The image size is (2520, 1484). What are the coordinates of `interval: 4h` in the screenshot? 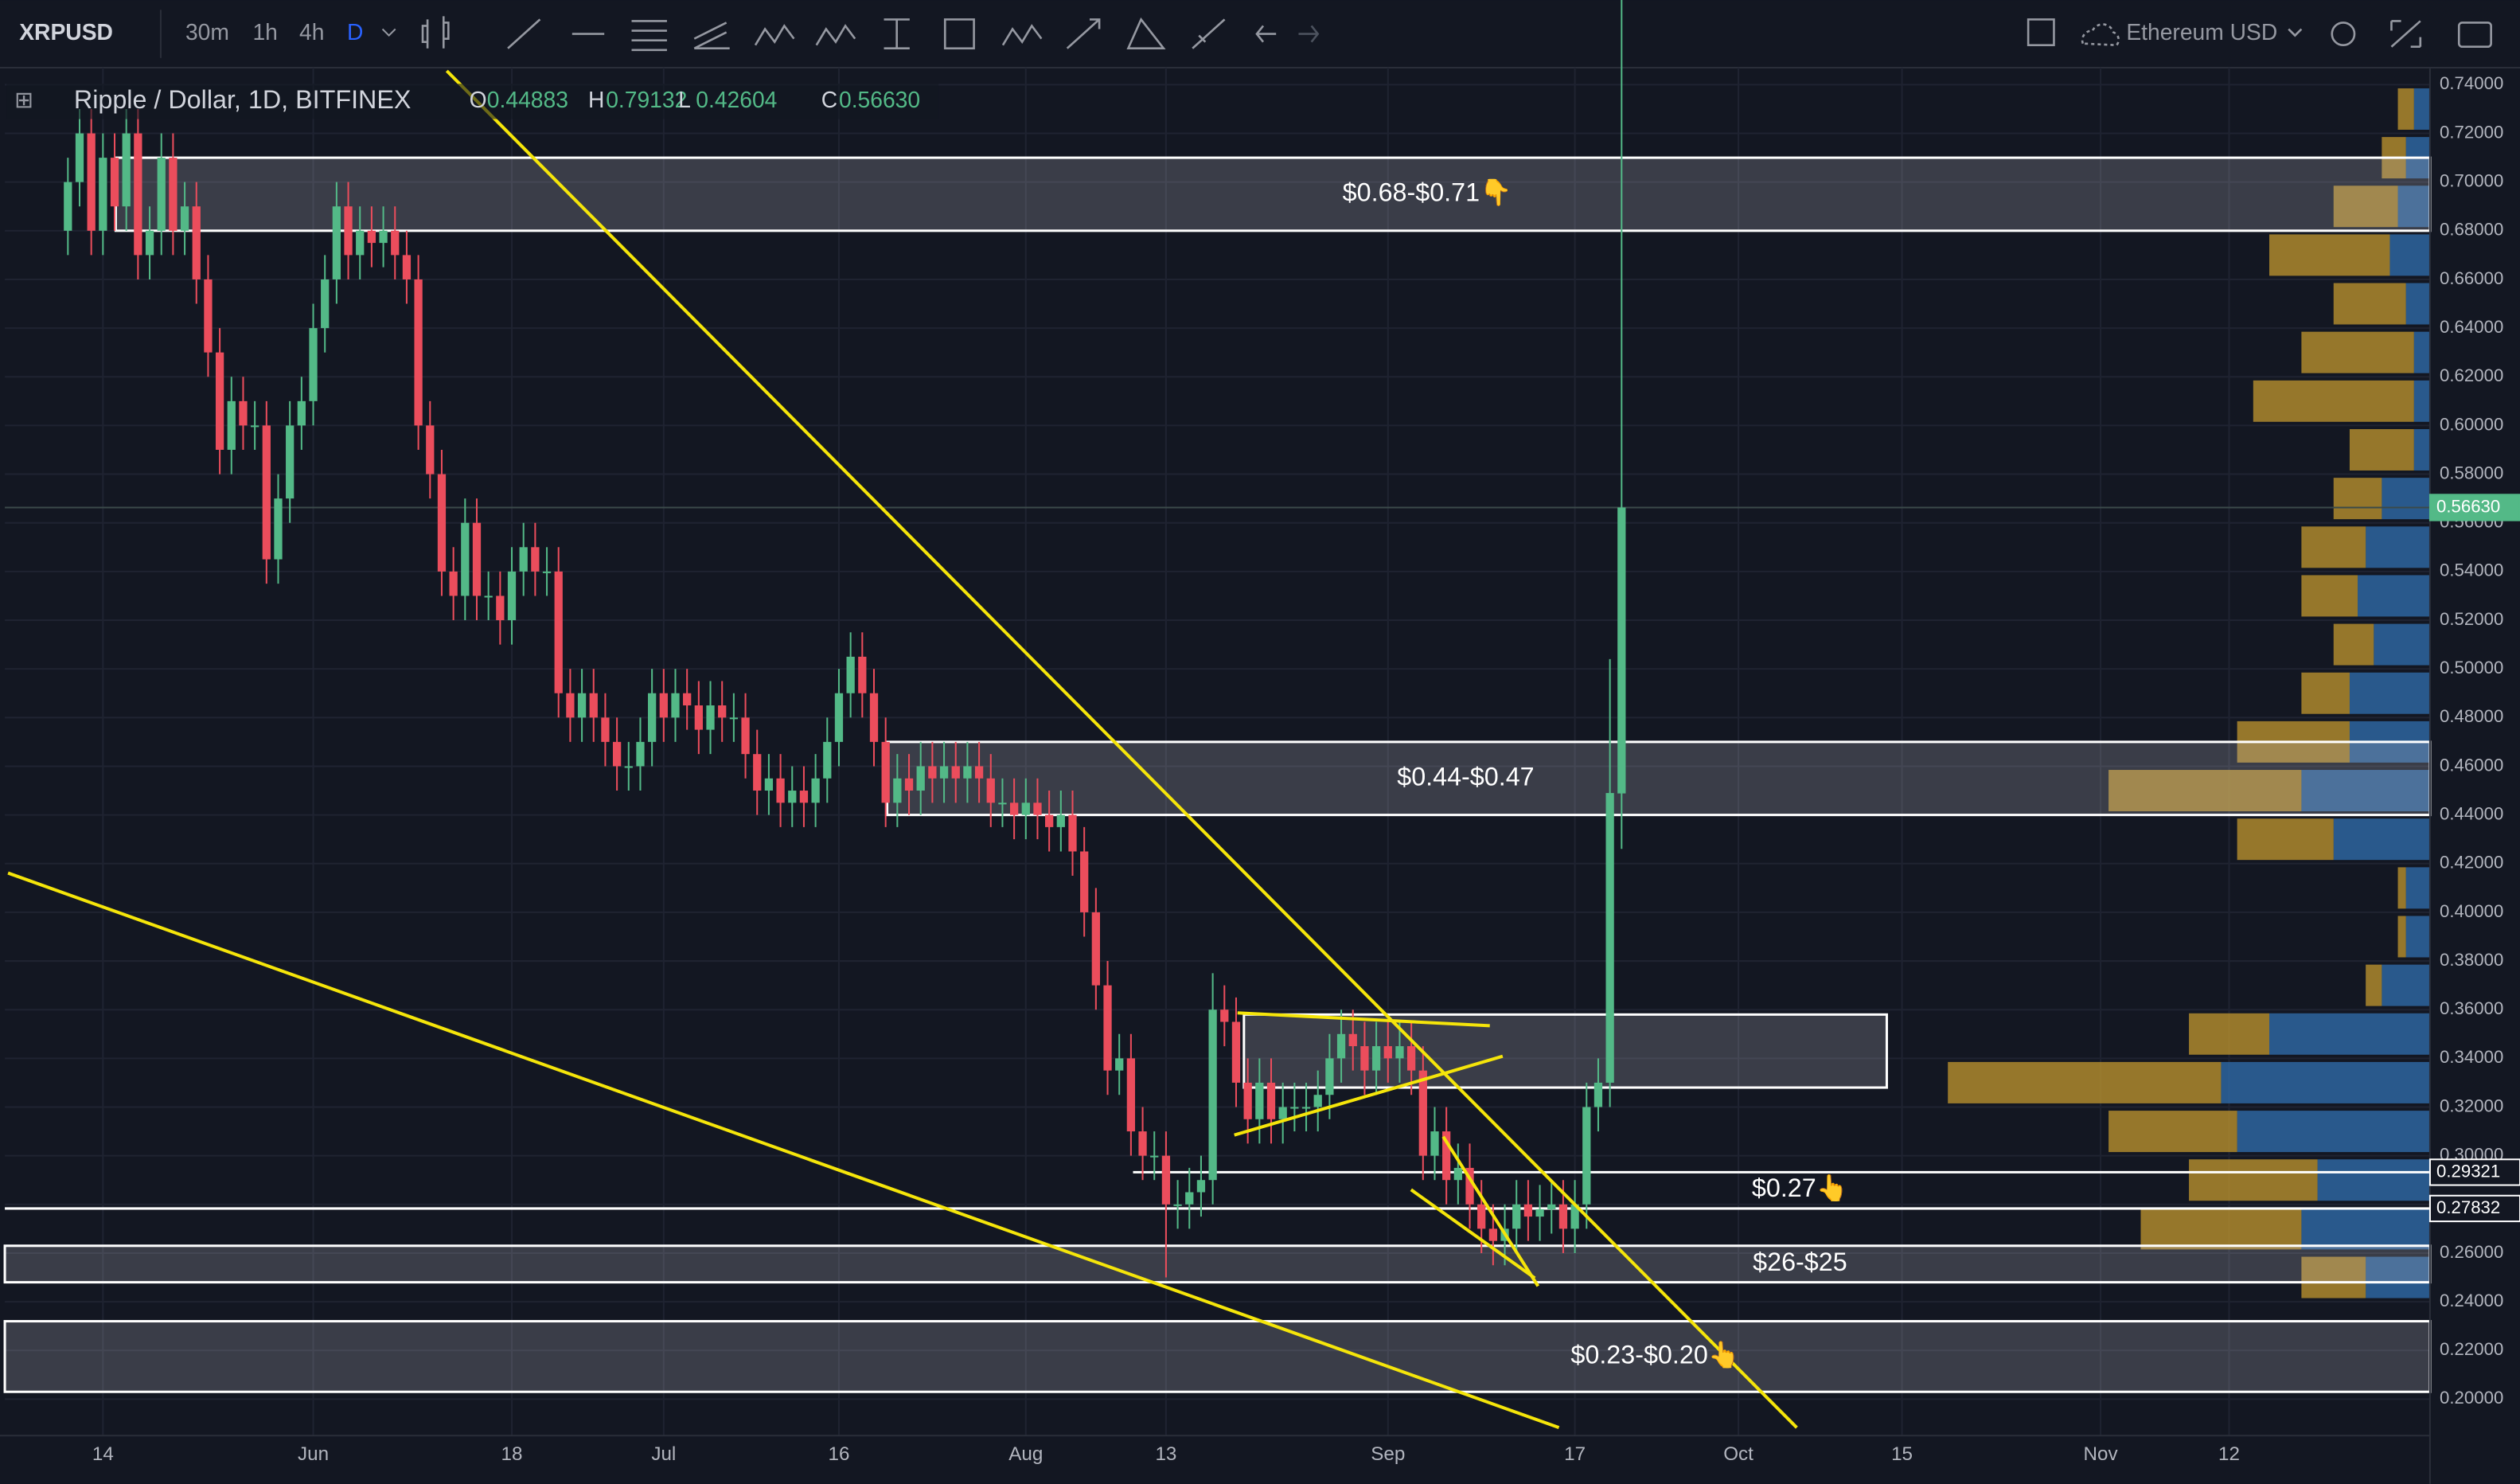 It's located at (311, 32).